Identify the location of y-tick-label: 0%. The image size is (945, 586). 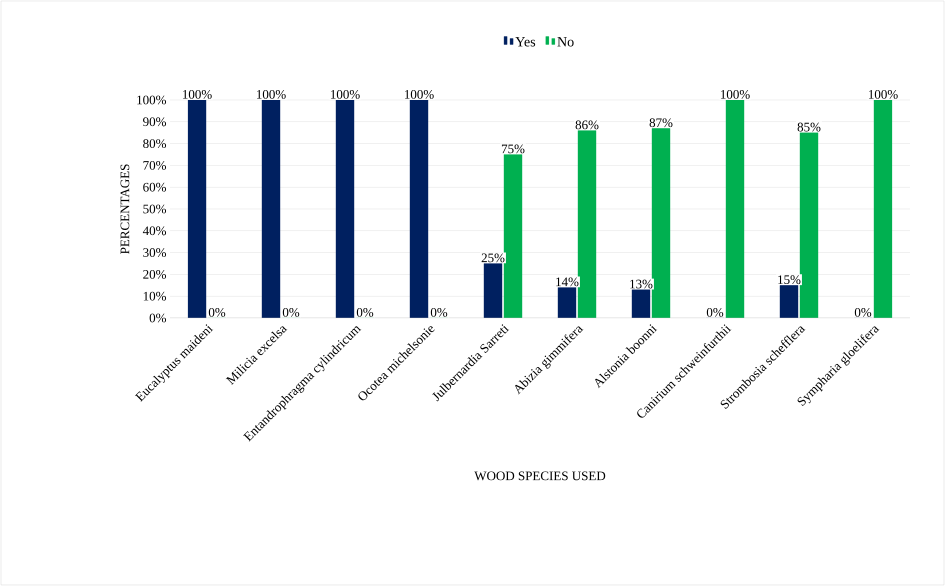
(158, 318).